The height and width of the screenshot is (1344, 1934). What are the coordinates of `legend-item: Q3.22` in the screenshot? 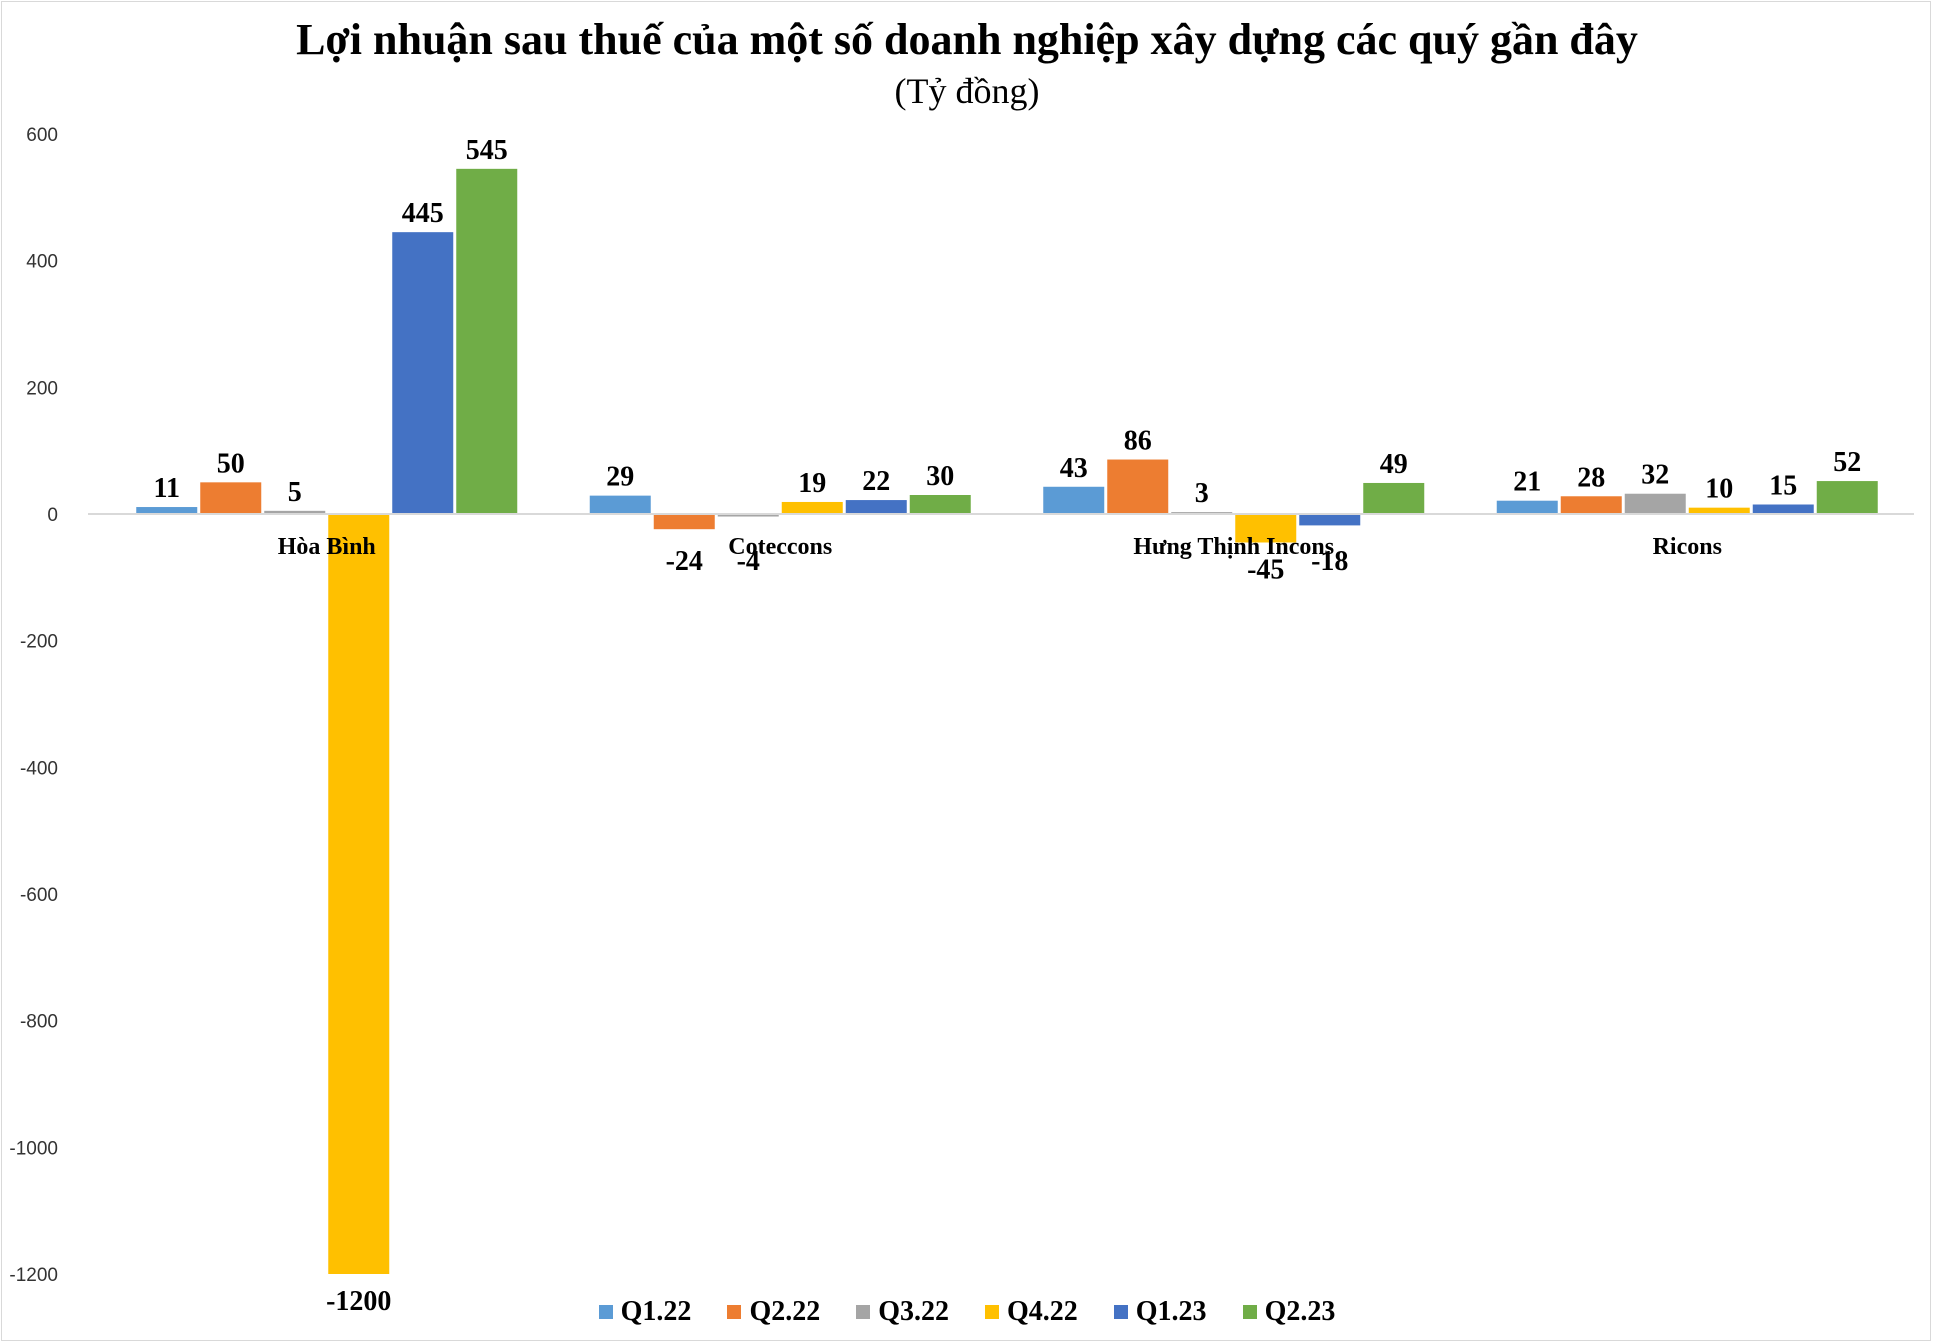 It's located at (902, 1312).